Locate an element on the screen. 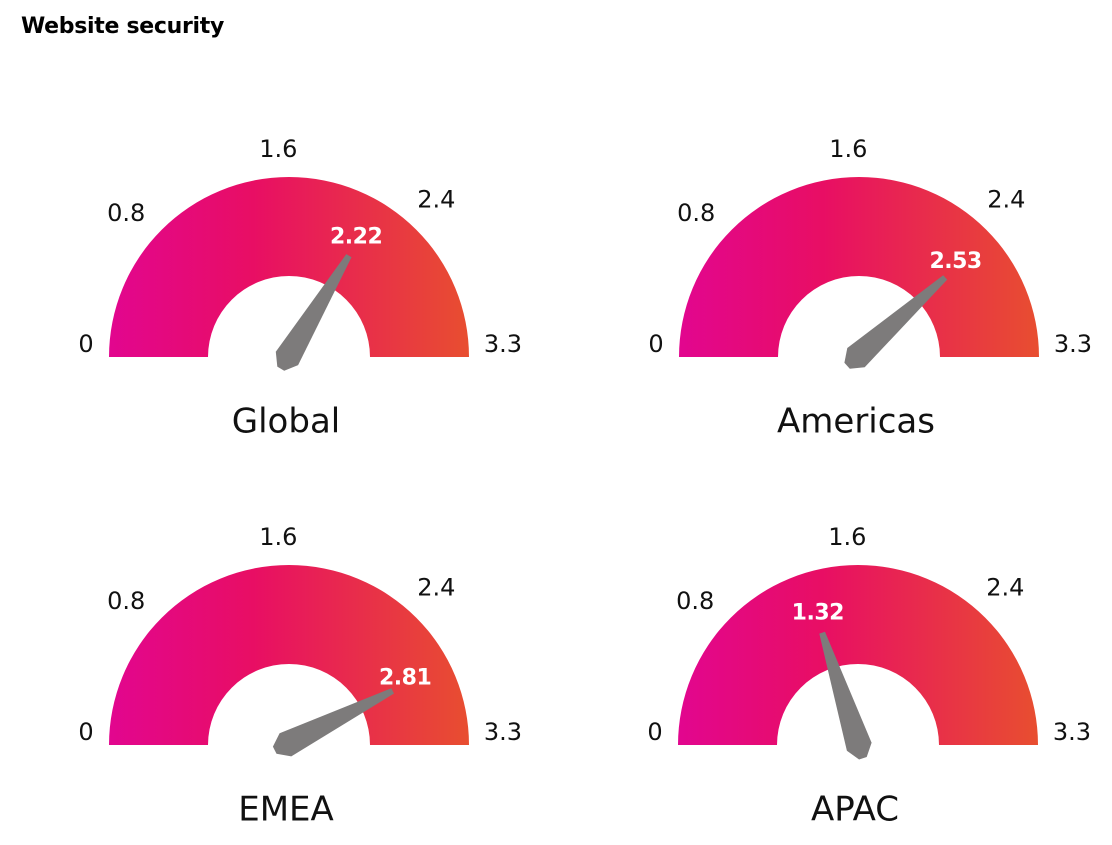 The height and width of the screenshot is (845, 1112). gauge-value-label: 2.22 is located at coordinates (356, 237).